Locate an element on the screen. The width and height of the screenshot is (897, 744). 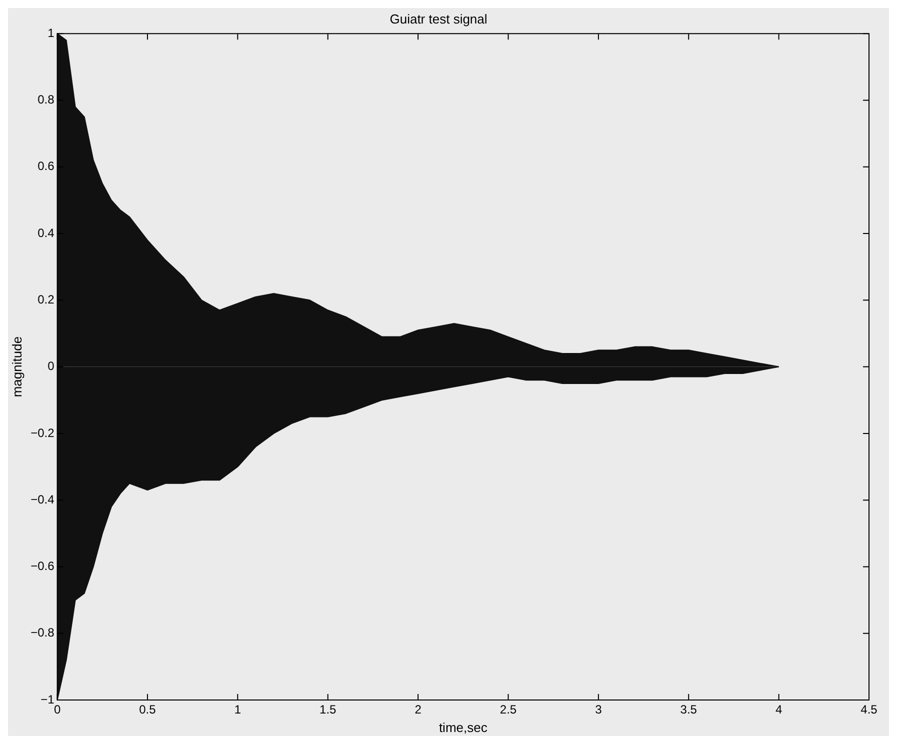
x-axis-title: time,sec is located at coordinates (463, 727).